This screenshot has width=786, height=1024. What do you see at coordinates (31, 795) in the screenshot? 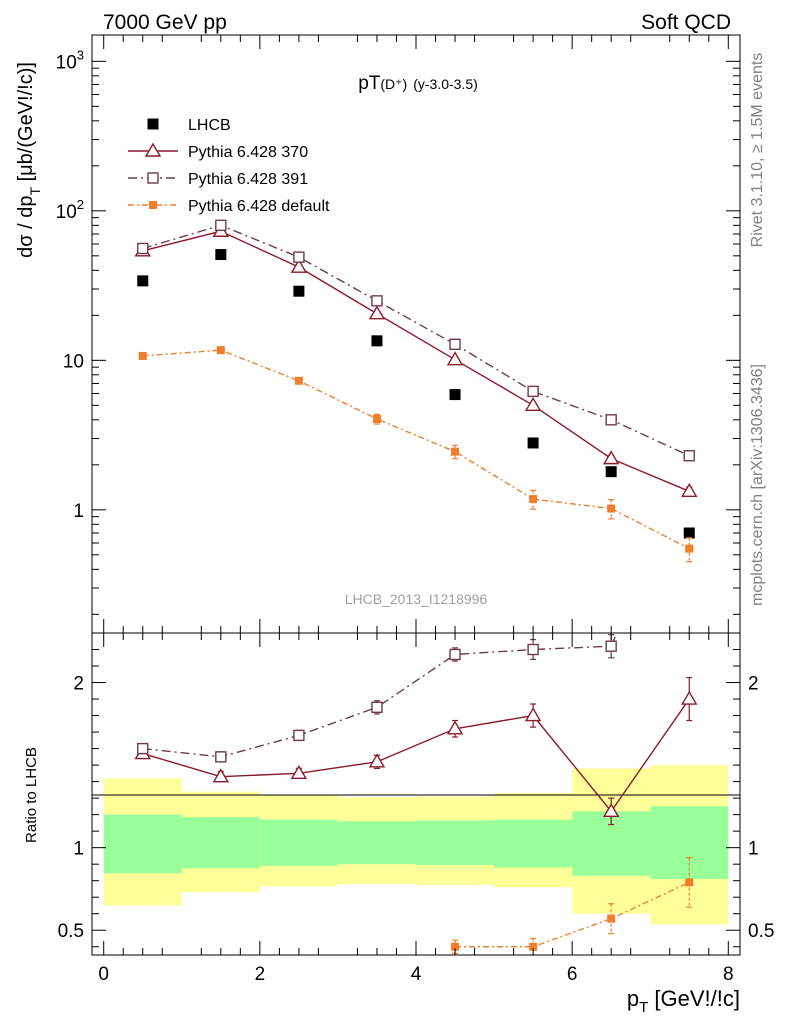
I see `ratio-ylabel: Ratio to LHCB` at bounding box center [31, 795].